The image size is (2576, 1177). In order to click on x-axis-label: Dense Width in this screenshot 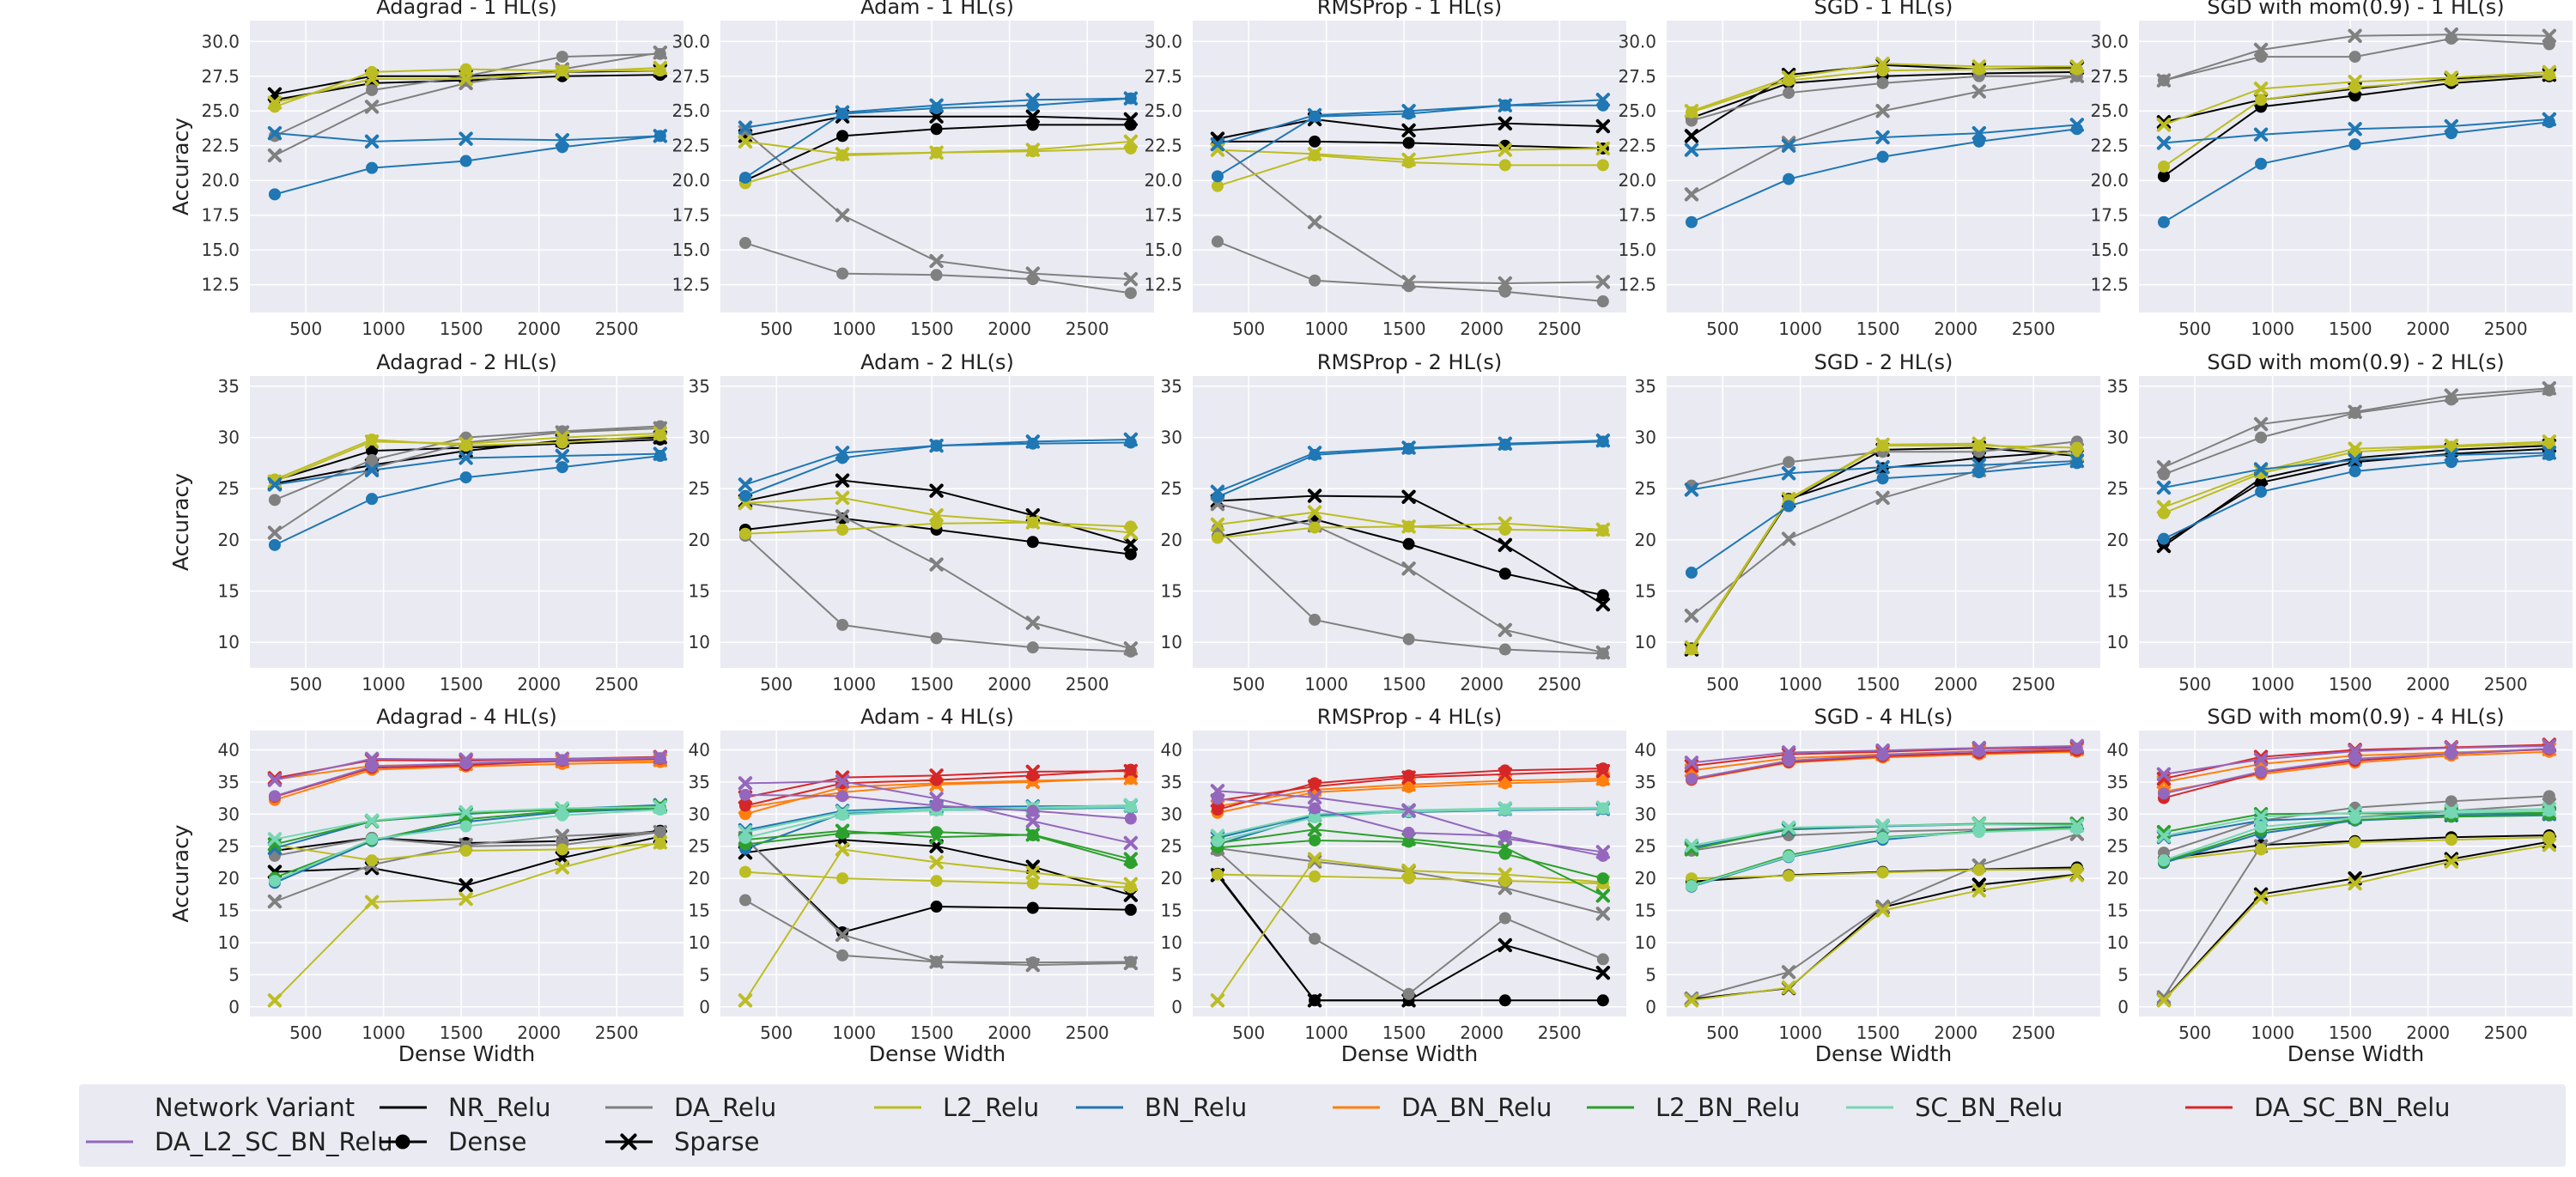, I will do `click(2355, 1053)`.